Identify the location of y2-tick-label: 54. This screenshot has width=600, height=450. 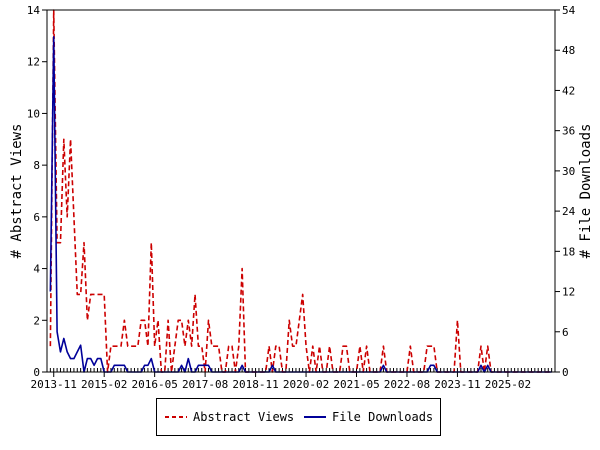
(569, 10).